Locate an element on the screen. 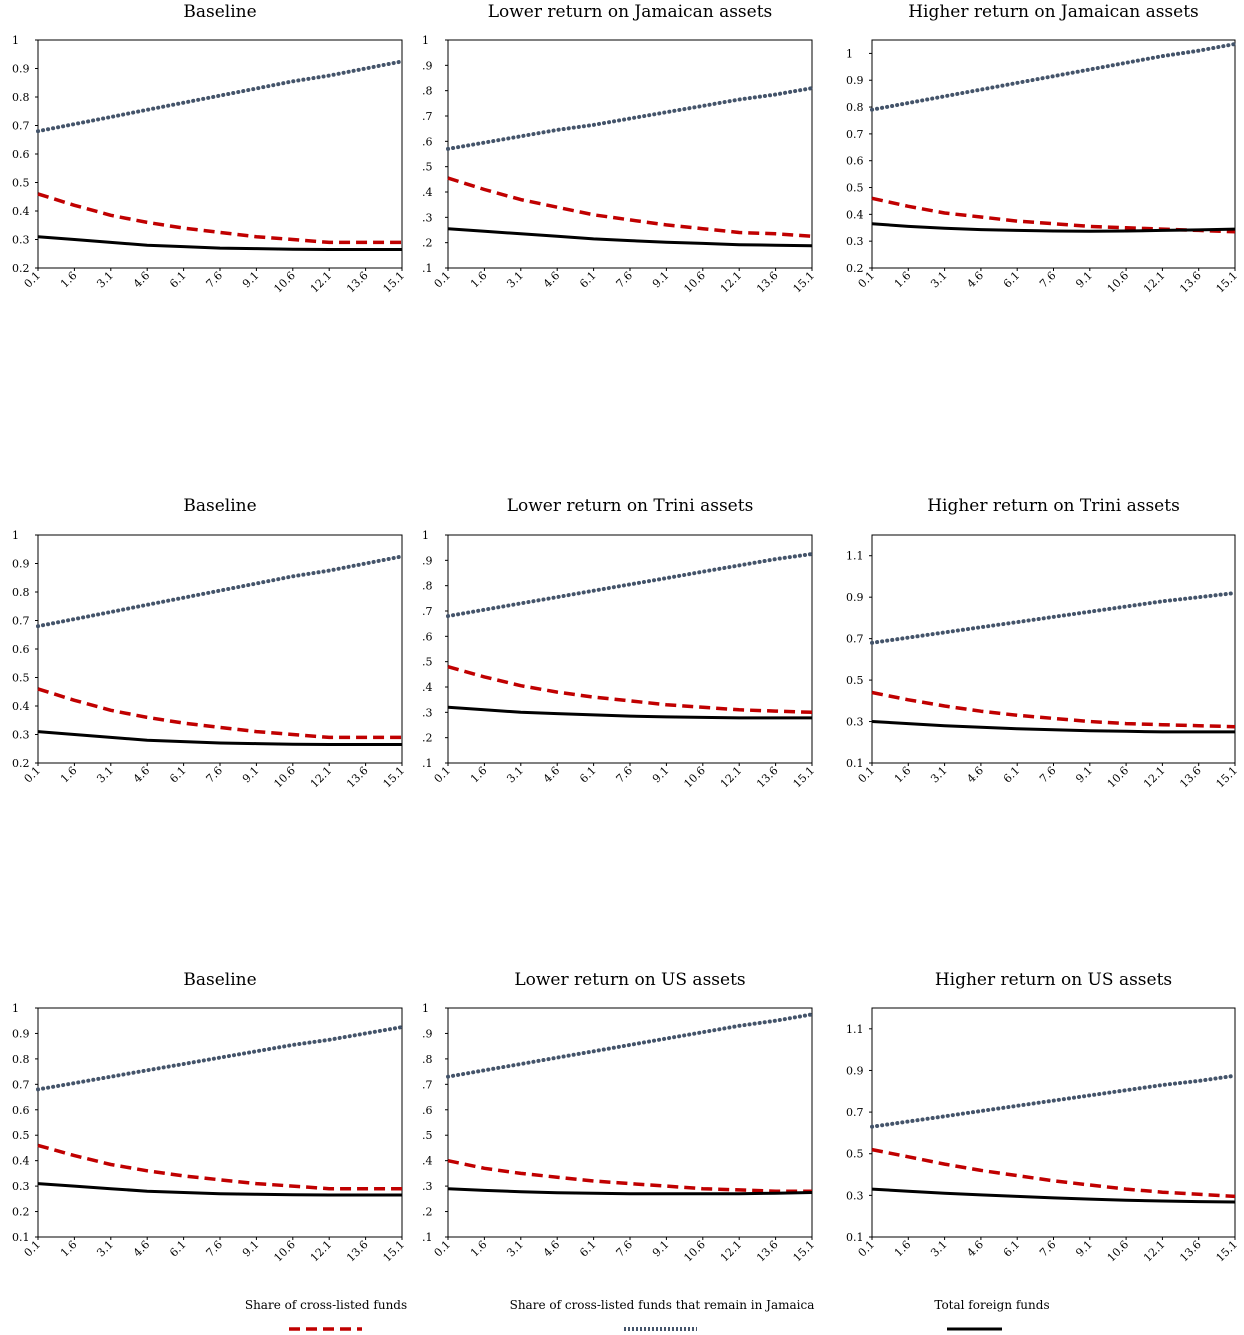 The height and width of the screenshot is (1335, 1244). y-tick-label: .7 is located at coordinates (427, 1084).